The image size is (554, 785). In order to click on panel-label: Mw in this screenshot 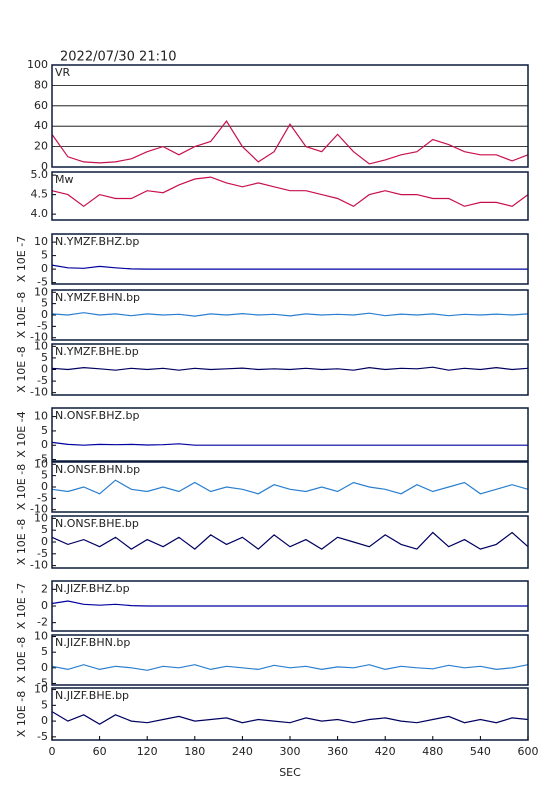, I will do `click(64, 179)`.